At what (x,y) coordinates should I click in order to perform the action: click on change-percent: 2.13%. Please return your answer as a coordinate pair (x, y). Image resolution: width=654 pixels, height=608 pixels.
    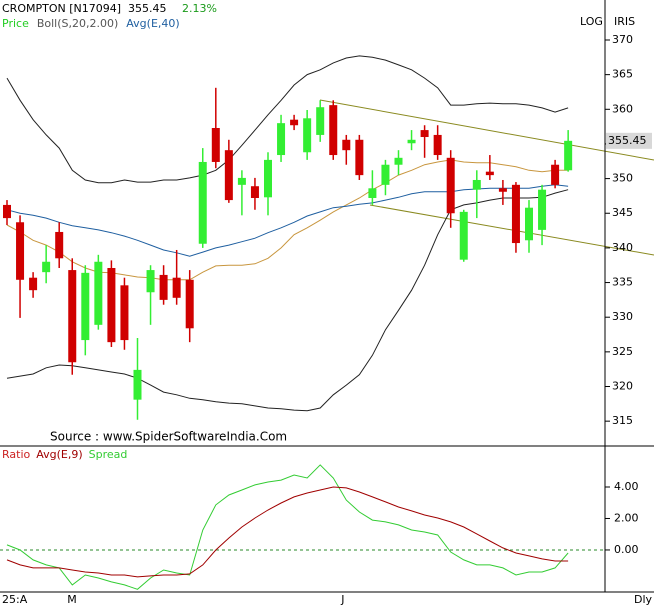
    Looking at the image, I should click on (199, 8).